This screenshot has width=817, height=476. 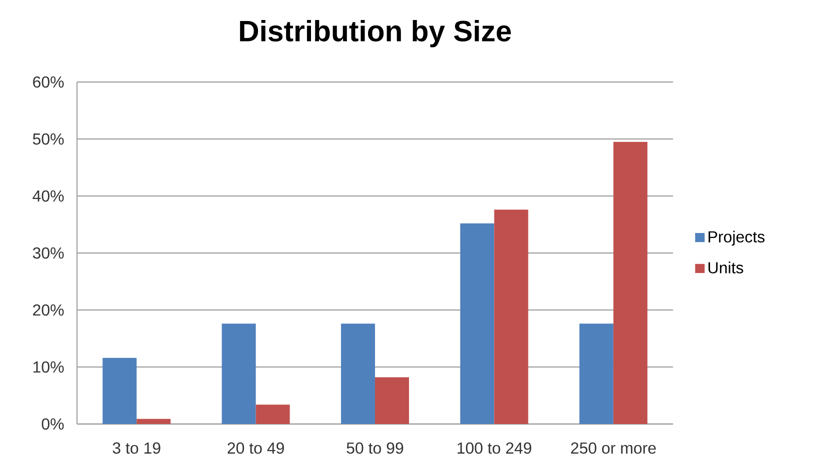 I want to click on x-tick-label: 50 to 99, so click(x=375, y=448).